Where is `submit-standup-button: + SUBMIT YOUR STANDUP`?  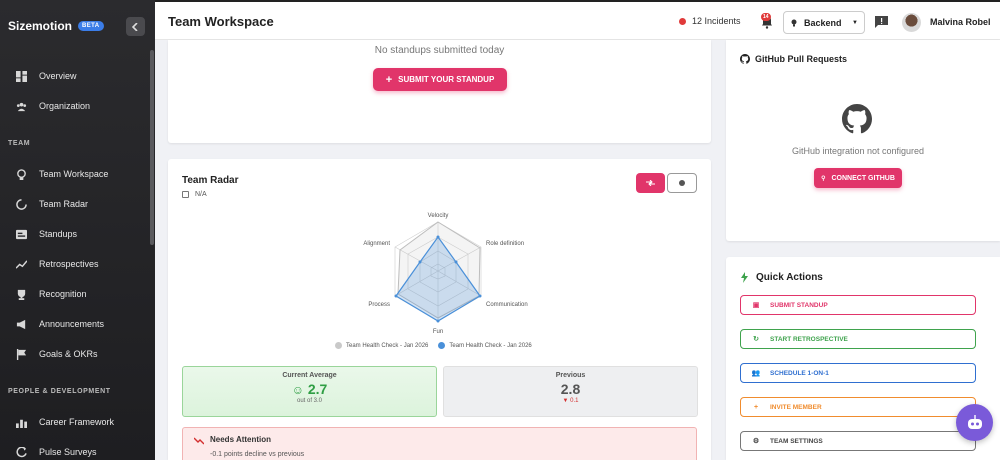
submit-standup-button: + SUBMIT YOUR STANDUP is located at coordinates (440, 79).